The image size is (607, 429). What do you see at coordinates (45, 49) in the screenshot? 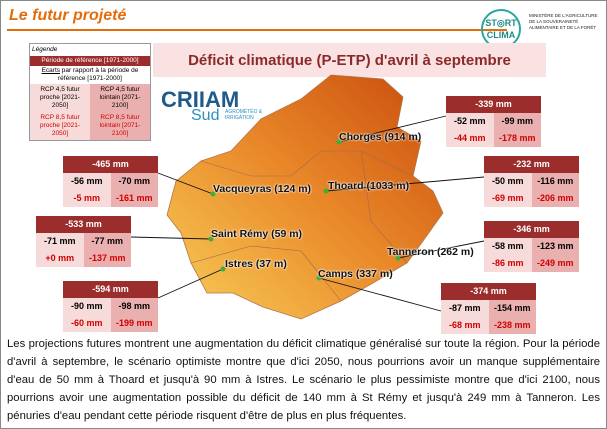
I see `legend-title: Légende` at bounding box center [45, 49].